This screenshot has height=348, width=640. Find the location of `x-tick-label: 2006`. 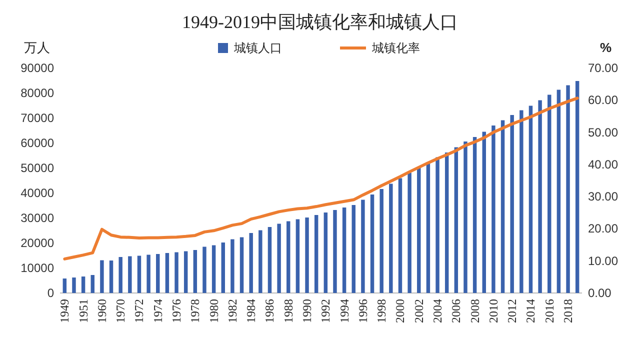

x-tick-label: 2006 is located at coordinates (456, 311).